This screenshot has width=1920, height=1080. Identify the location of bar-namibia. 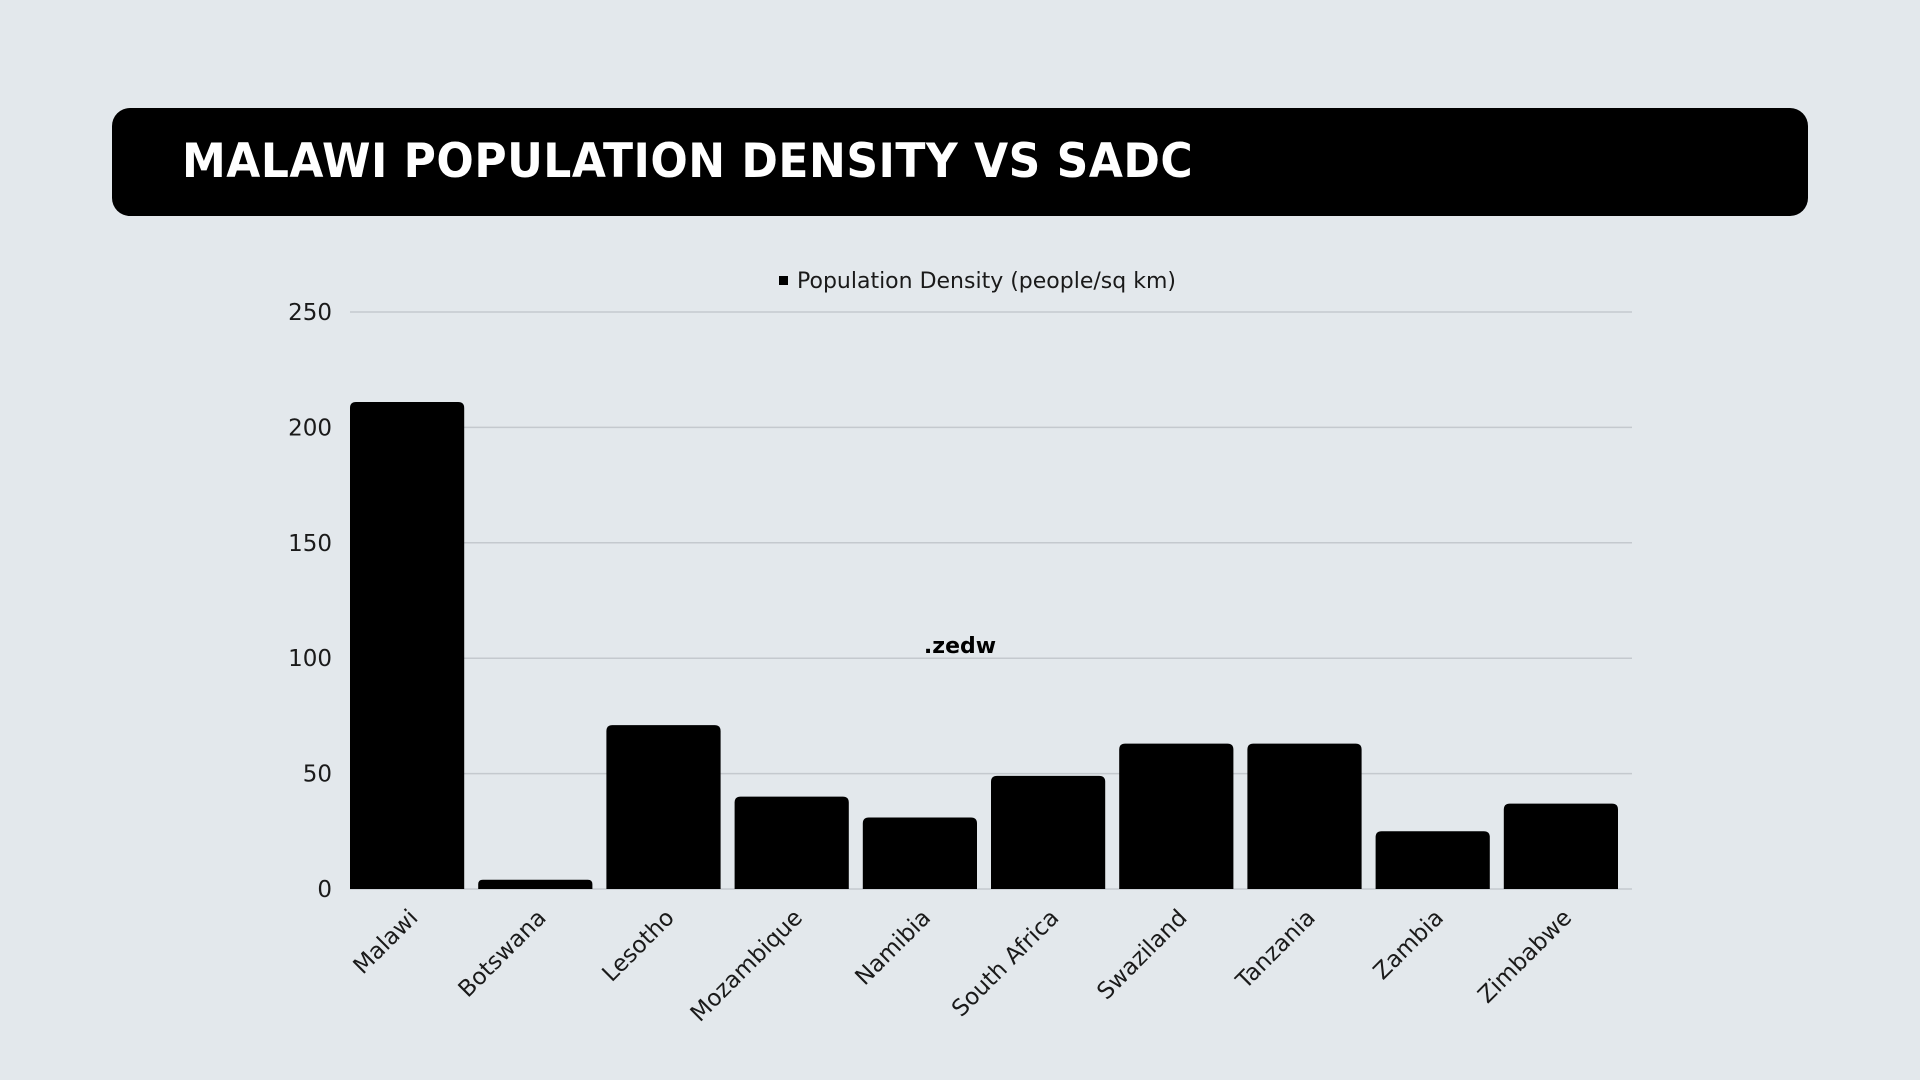
(919, 853).